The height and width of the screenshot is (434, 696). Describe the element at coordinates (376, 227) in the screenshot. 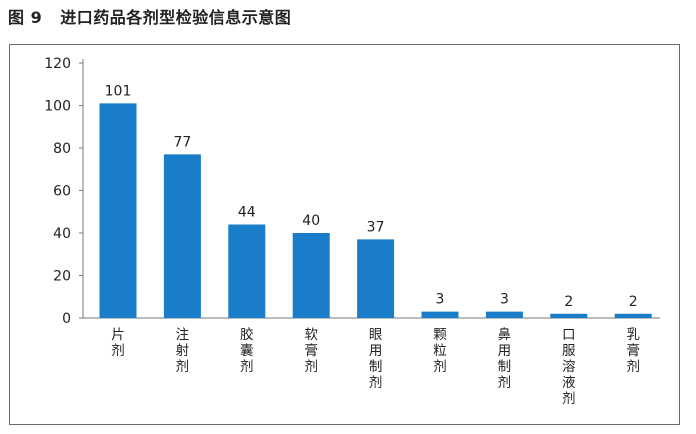

I see `data-label: 37` at that location.